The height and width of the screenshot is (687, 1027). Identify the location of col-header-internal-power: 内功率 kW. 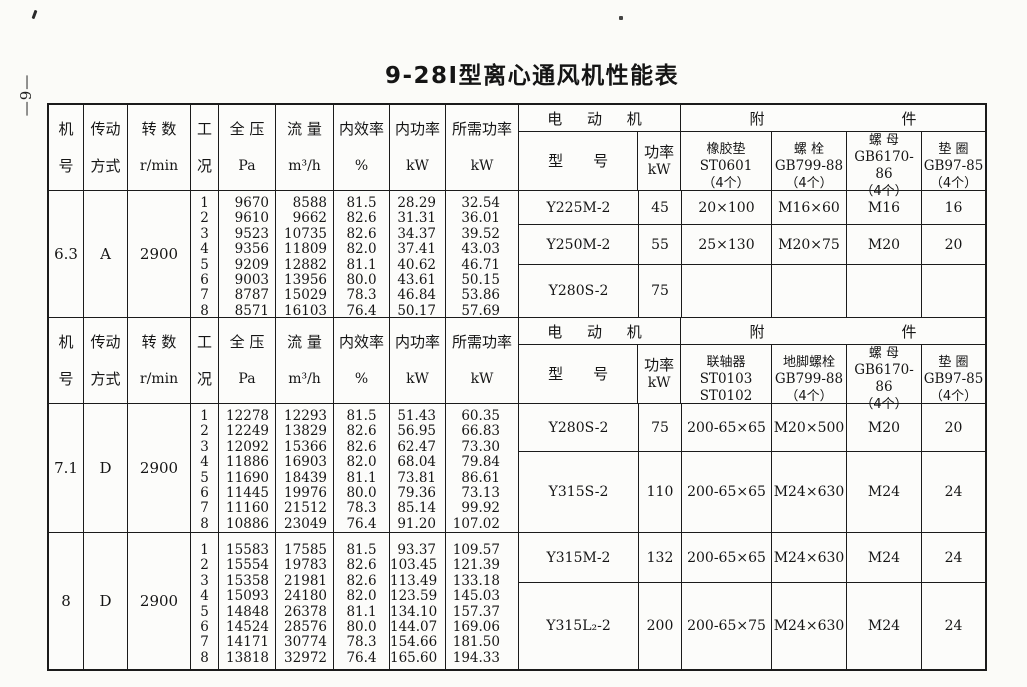
(417, 147).